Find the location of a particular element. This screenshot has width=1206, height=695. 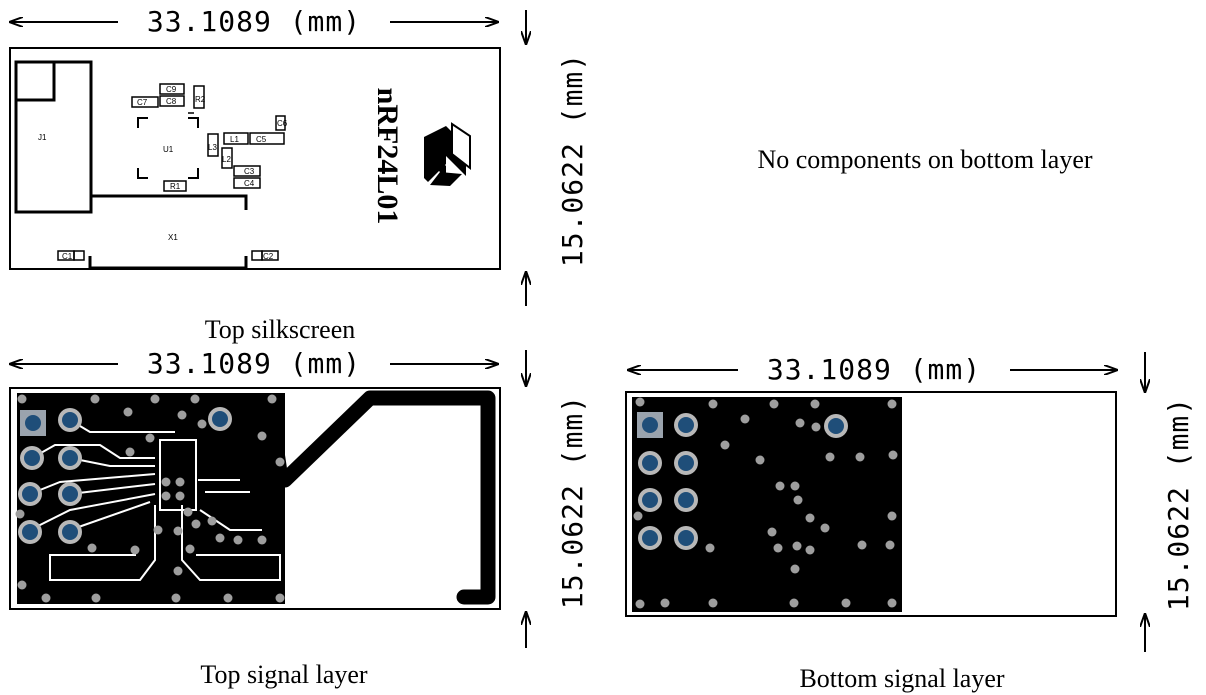

j1-label: J1 is located at coordinates (42, 137).